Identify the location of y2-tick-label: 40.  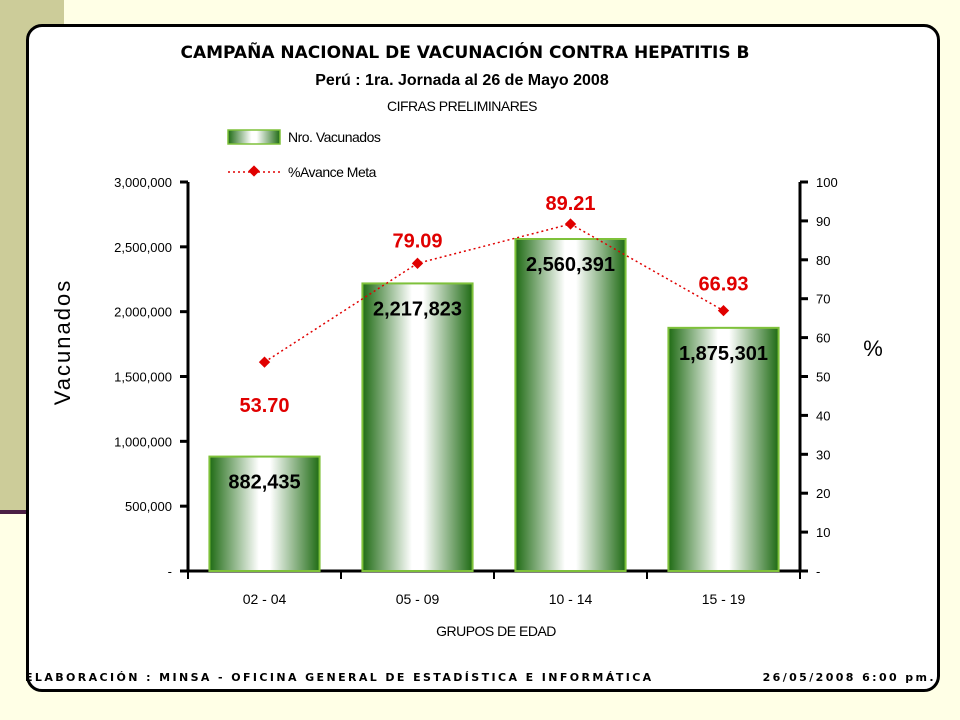
(823, 415).